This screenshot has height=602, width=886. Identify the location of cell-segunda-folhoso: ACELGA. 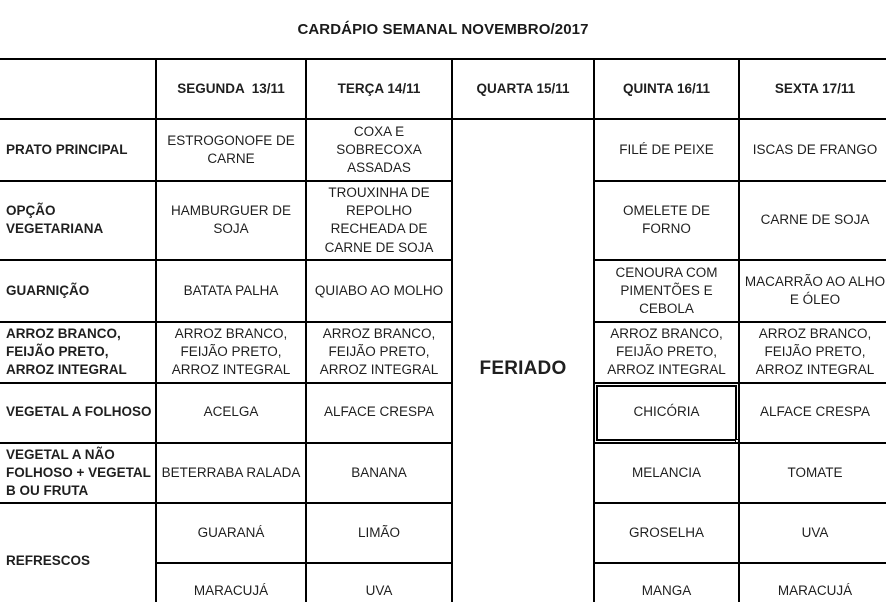
(231, 412).